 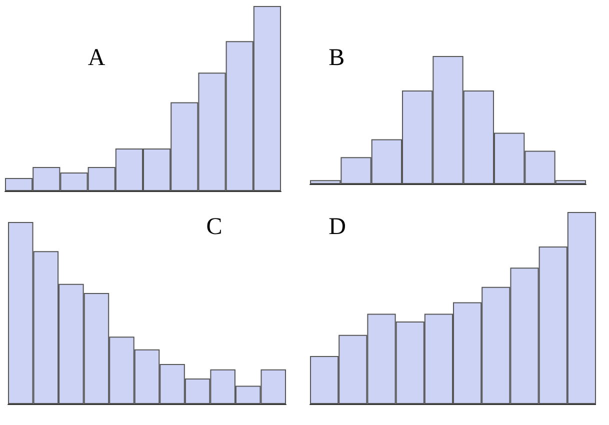 What do you see at coordinates (214, 227) in the screenshot?
I see `chart-title: C` at bounding box center [214, 227].